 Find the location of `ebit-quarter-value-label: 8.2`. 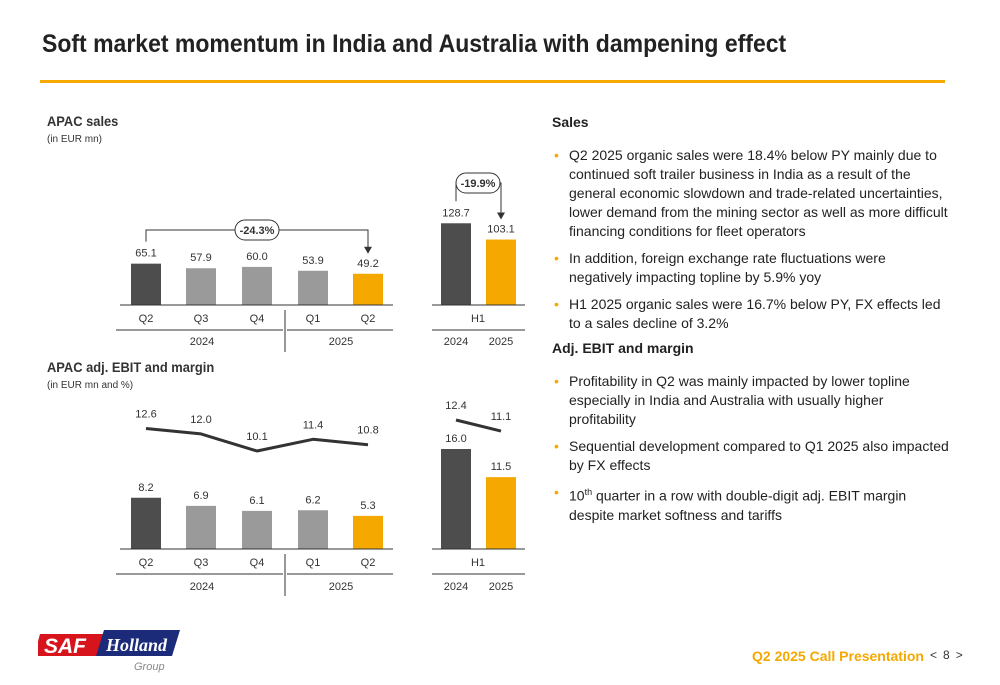

ebit-quarter-value-label: 8.2 is located at coordinates (145, 488).